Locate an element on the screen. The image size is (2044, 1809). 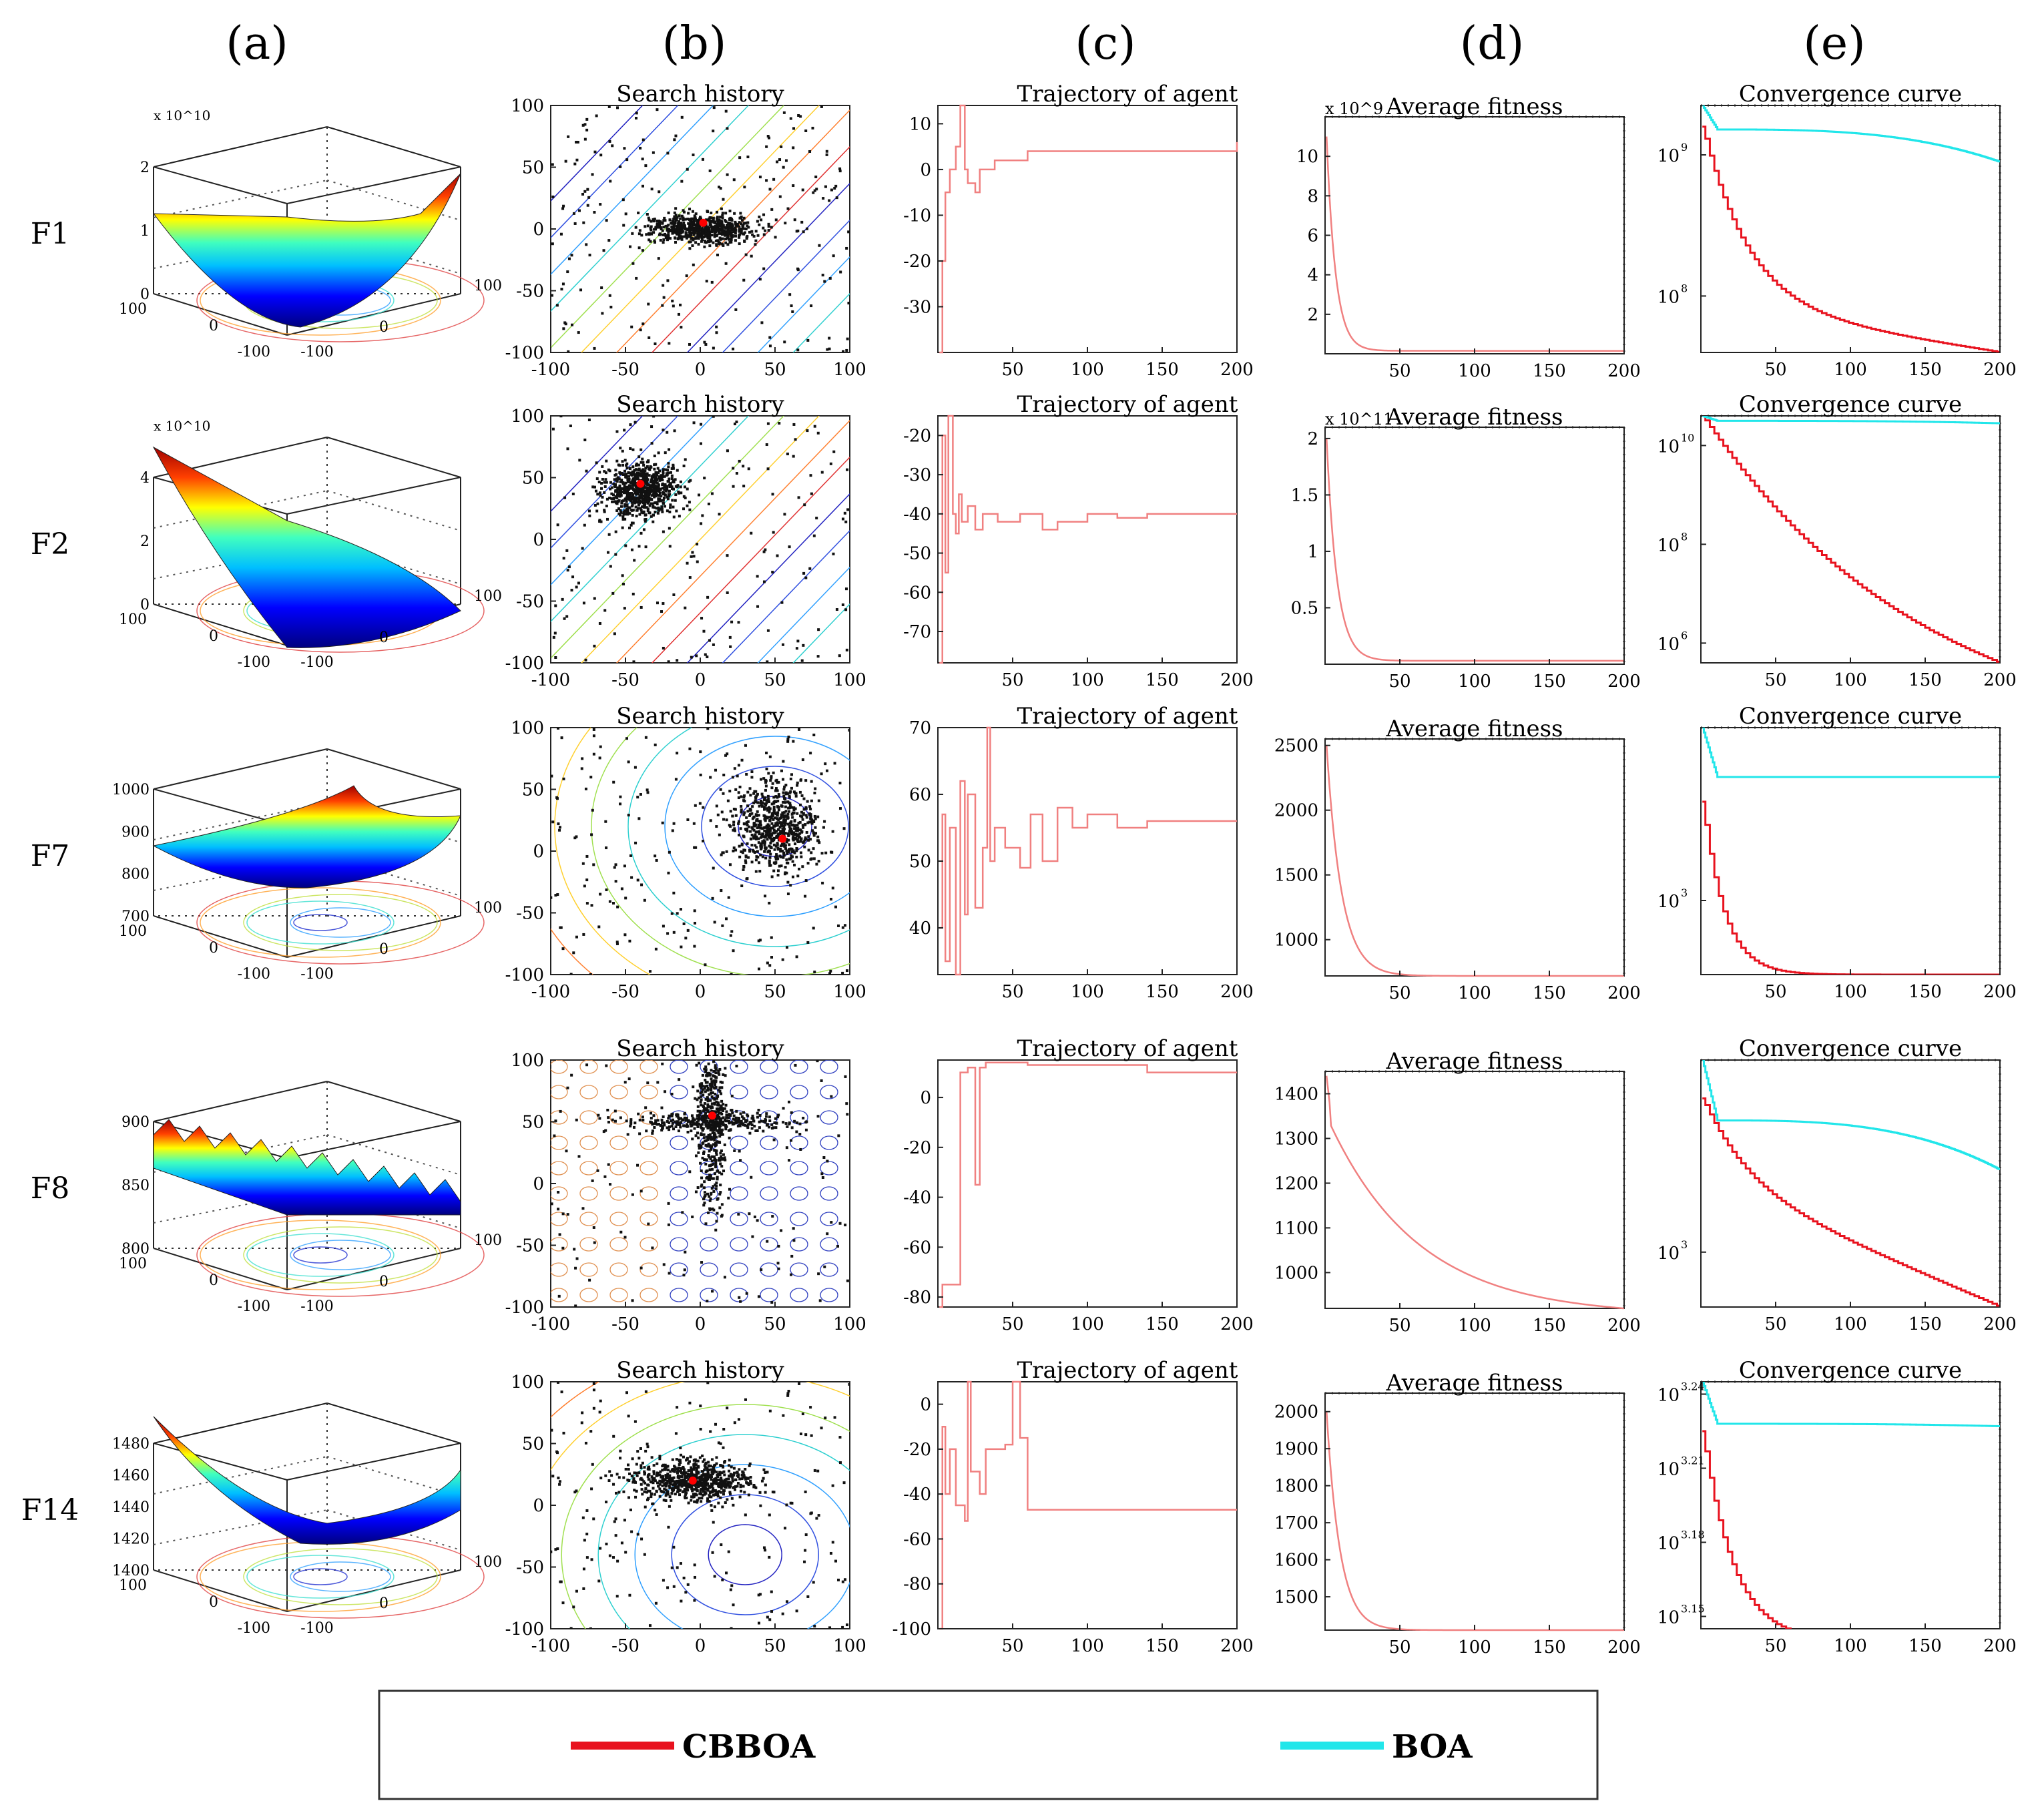
search-history-1-ytick: 50 is located at coordinates (533, 479).